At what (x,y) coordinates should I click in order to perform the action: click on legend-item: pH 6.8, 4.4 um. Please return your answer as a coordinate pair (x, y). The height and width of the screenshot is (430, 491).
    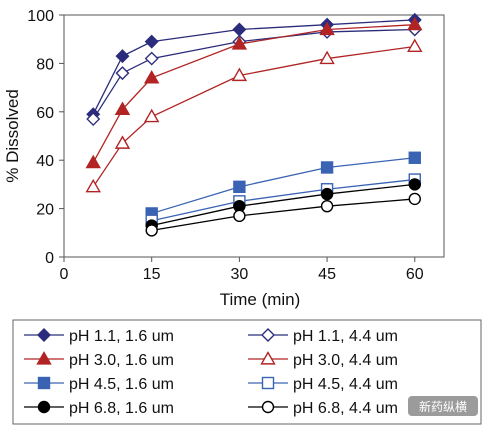
    Looking at the image, I should click on (323, 408).